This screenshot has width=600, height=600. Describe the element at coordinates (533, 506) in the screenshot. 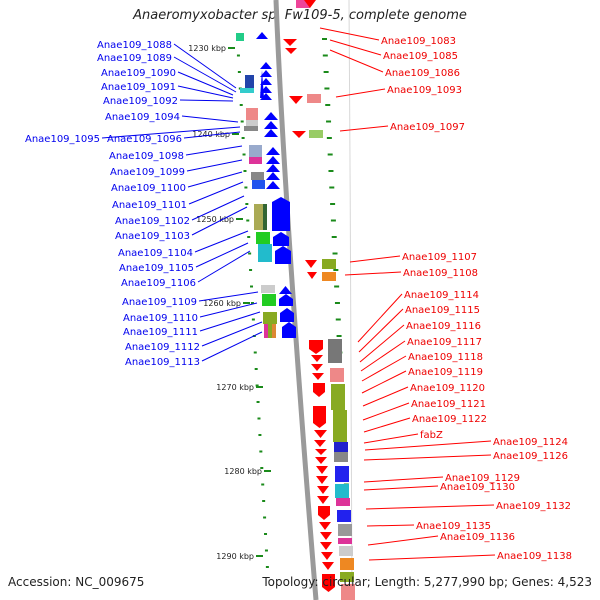

I see `gene-label-right: Anae109_1132` at that location.